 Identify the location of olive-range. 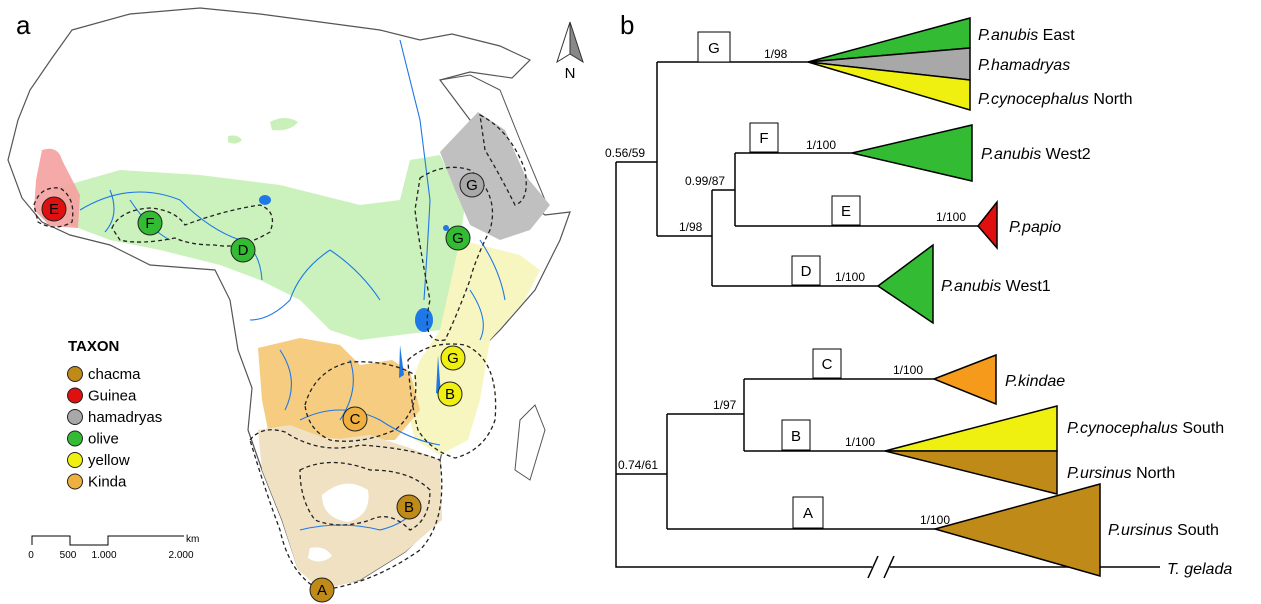
(257, 247).